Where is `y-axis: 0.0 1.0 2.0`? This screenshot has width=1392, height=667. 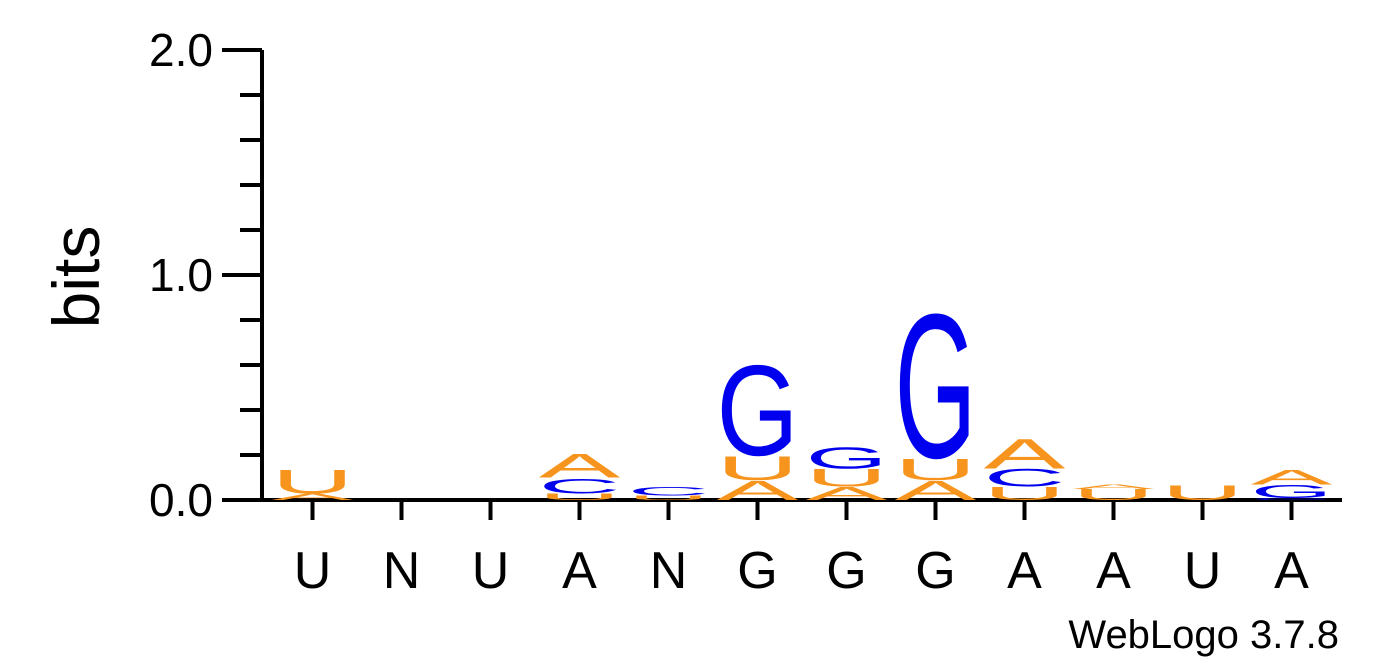 y-axis: 0.0 1.0 2.0 is located at coordinates (206, 275).